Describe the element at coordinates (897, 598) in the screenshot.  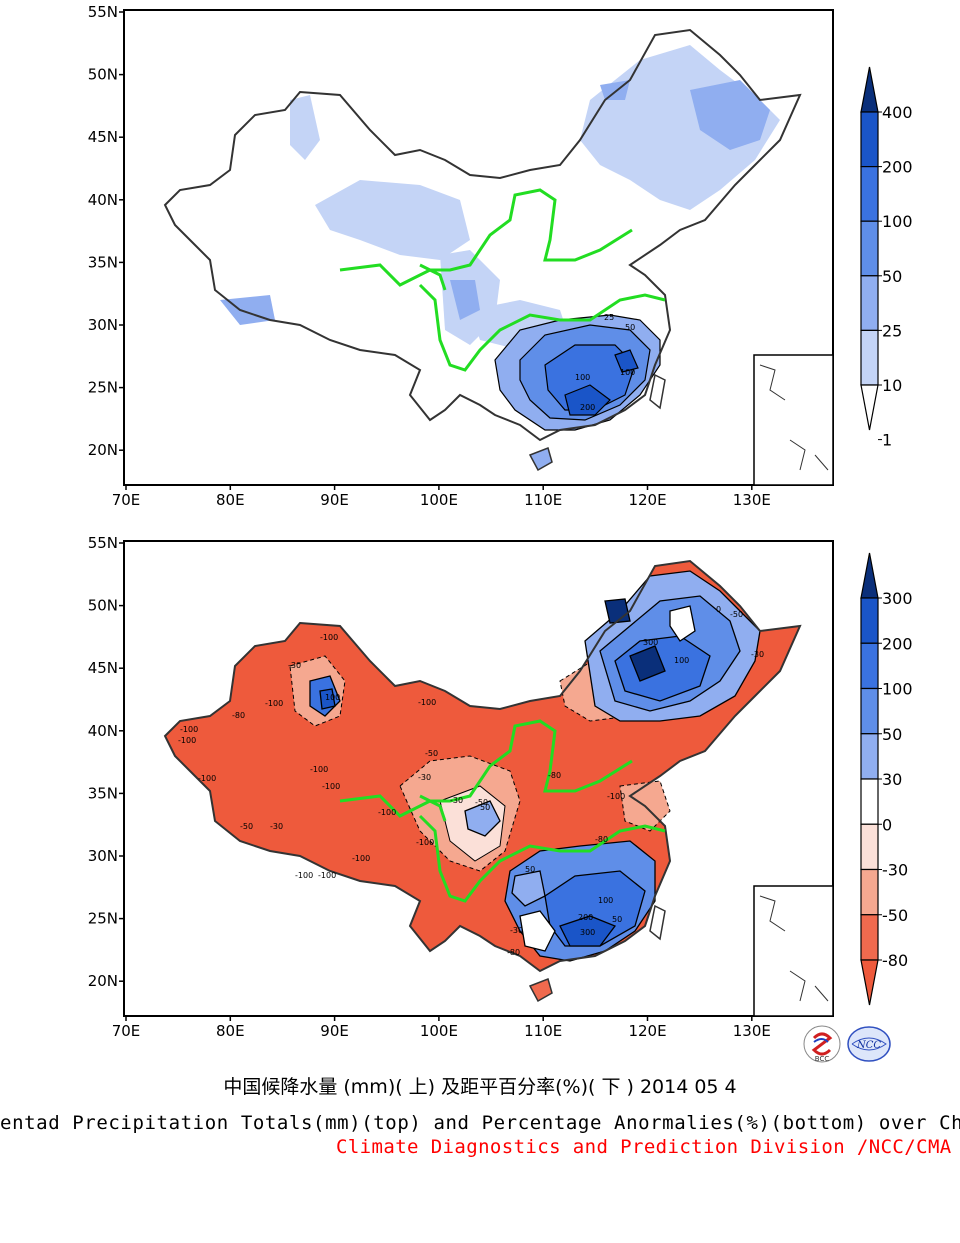
I see `colorbar-label: 300` at that location.